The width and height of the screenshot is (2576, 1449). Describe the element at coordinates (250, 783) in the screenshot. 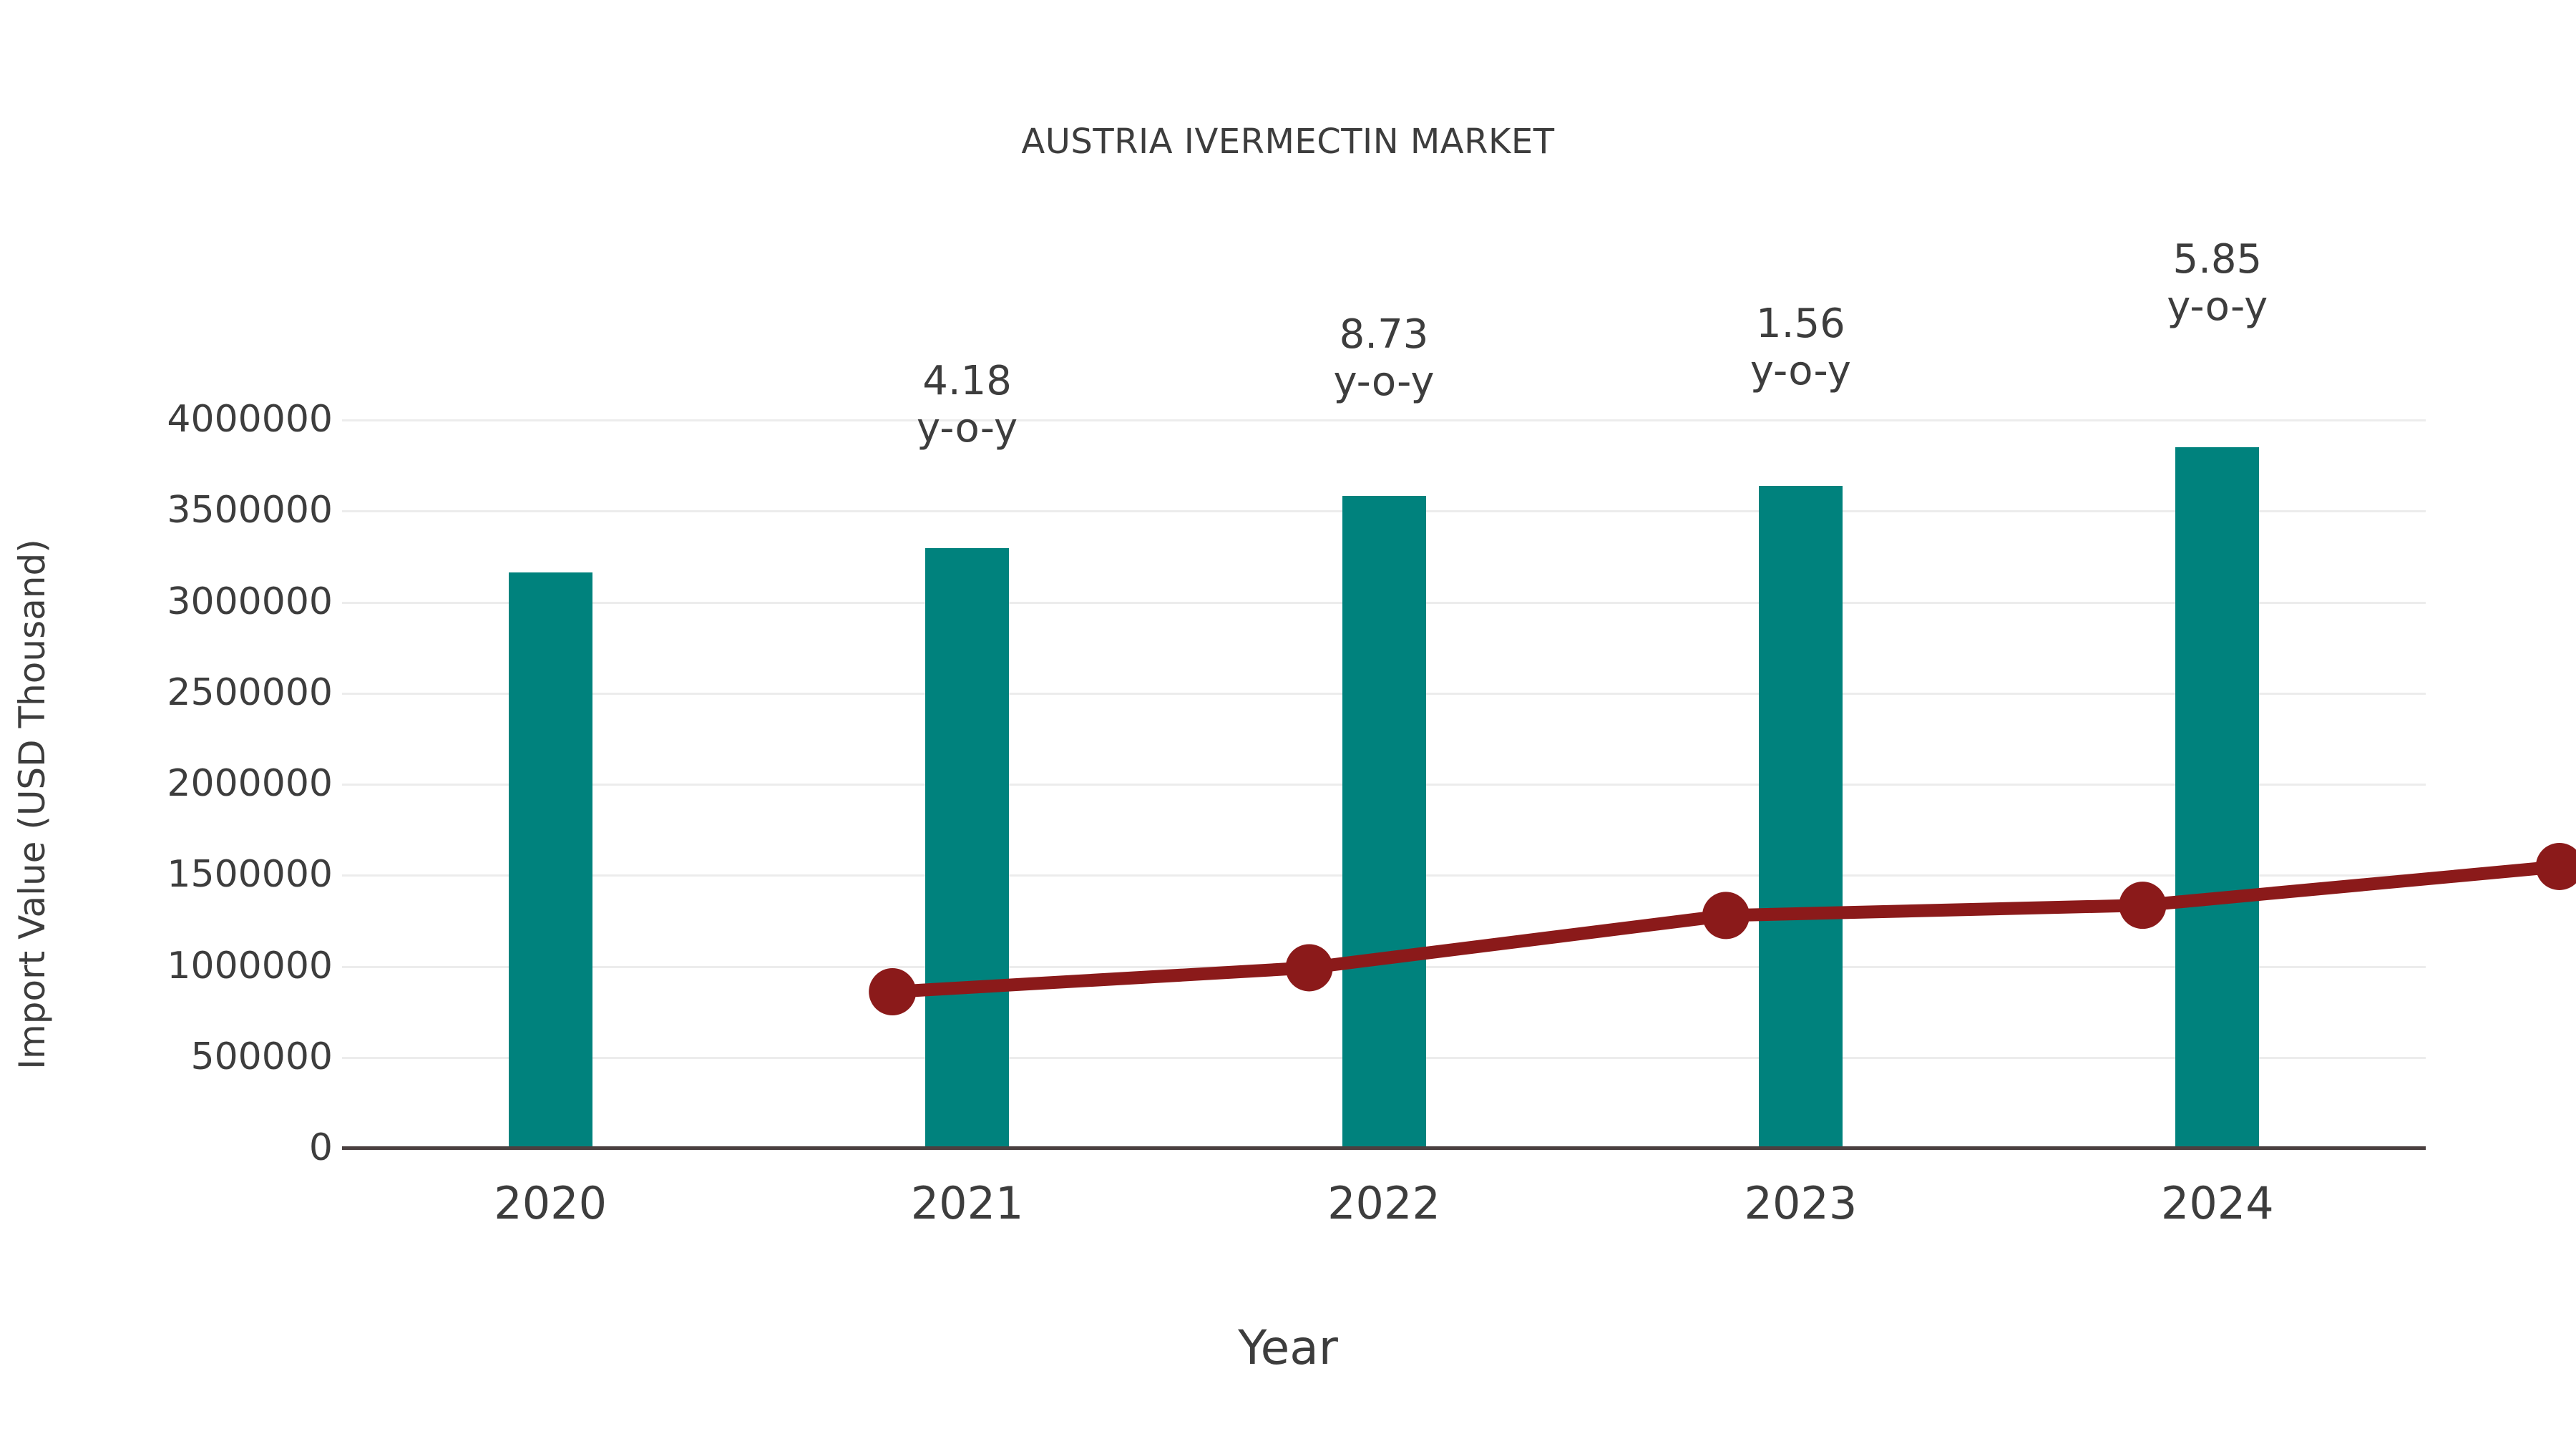

I see `y-axis-tick-label: 2000000` at that location.